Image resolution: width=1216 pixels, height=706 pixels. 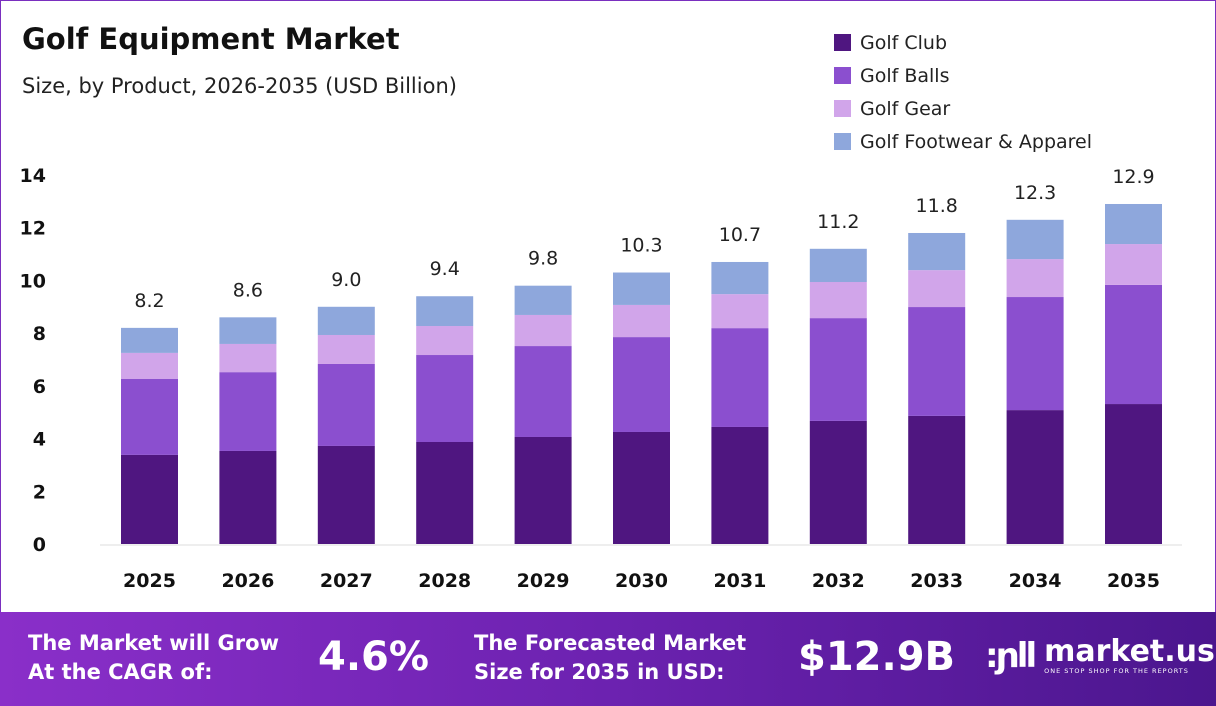 I want to click on legend-item: Golf Club, so click(x=963, y=42).